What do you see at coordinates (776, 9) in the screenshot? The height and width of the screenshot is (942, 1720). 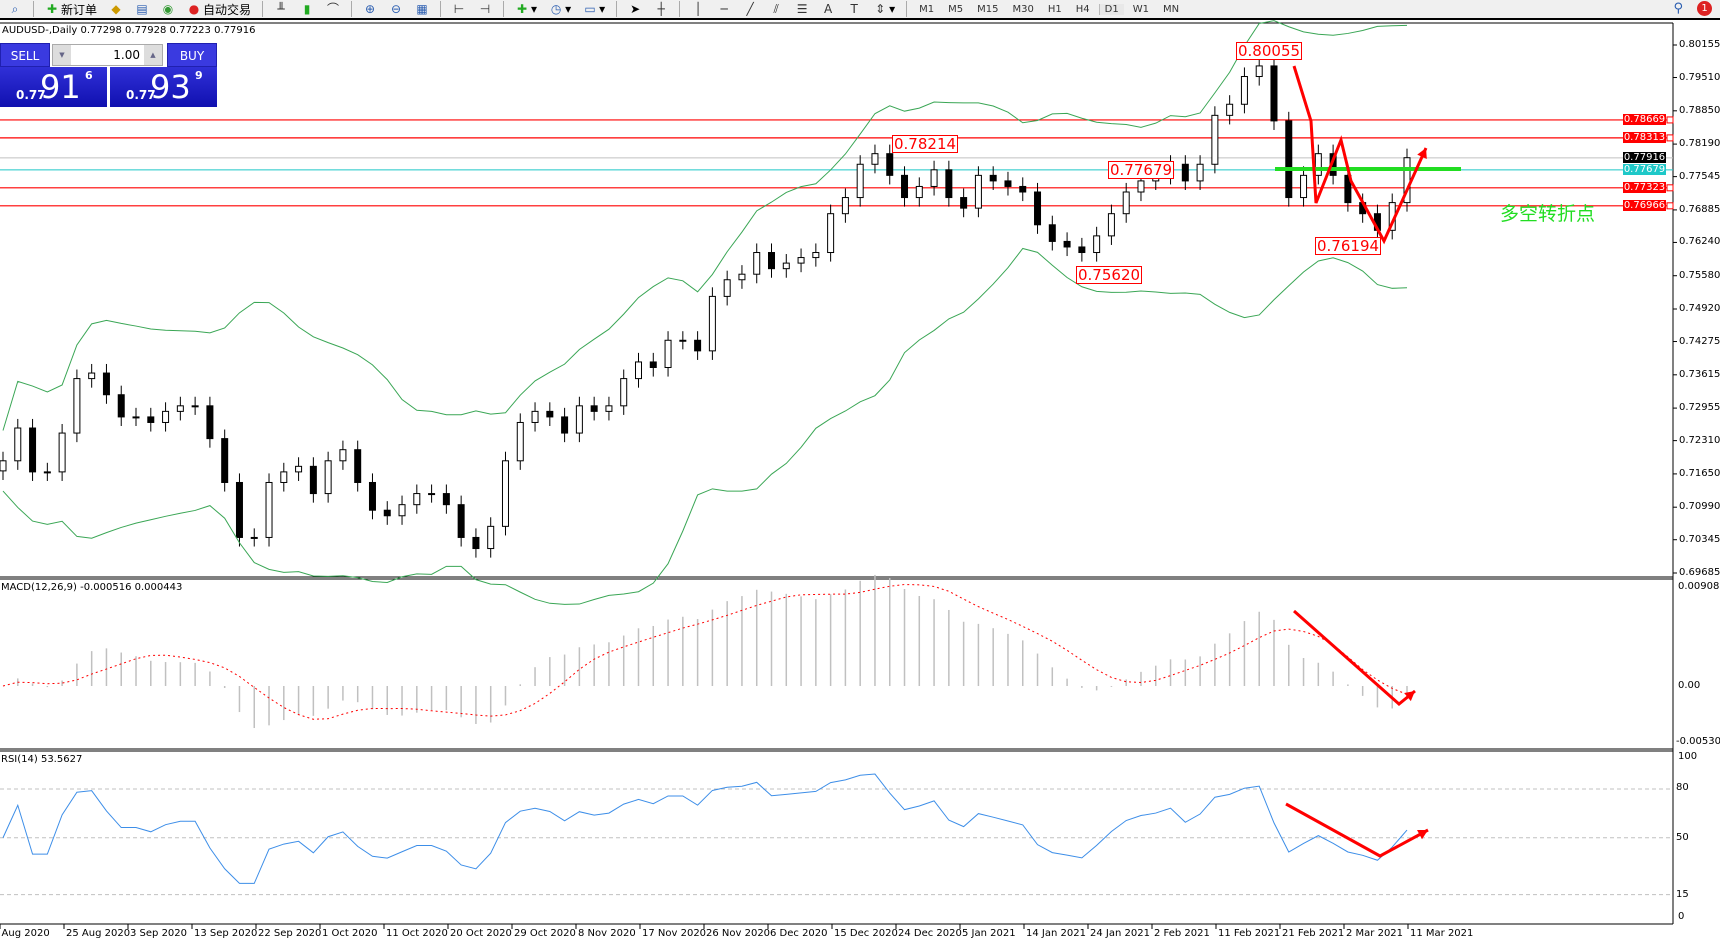 I see `channel-button: ⫽` at bounding box center [776, 9].